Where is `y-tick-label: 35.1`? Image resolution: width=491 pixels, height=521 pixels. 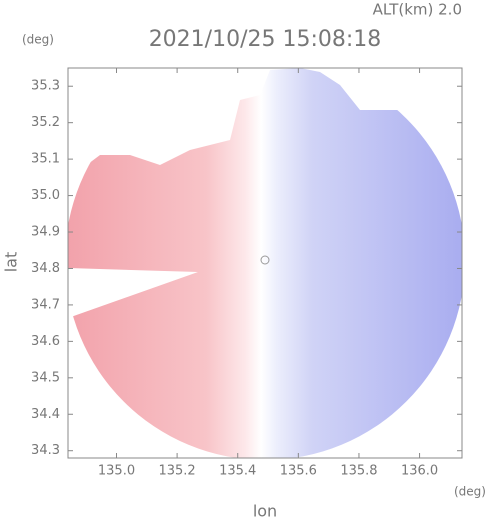
y-tick-label: 35.1 is located at coordinates (45, 159).